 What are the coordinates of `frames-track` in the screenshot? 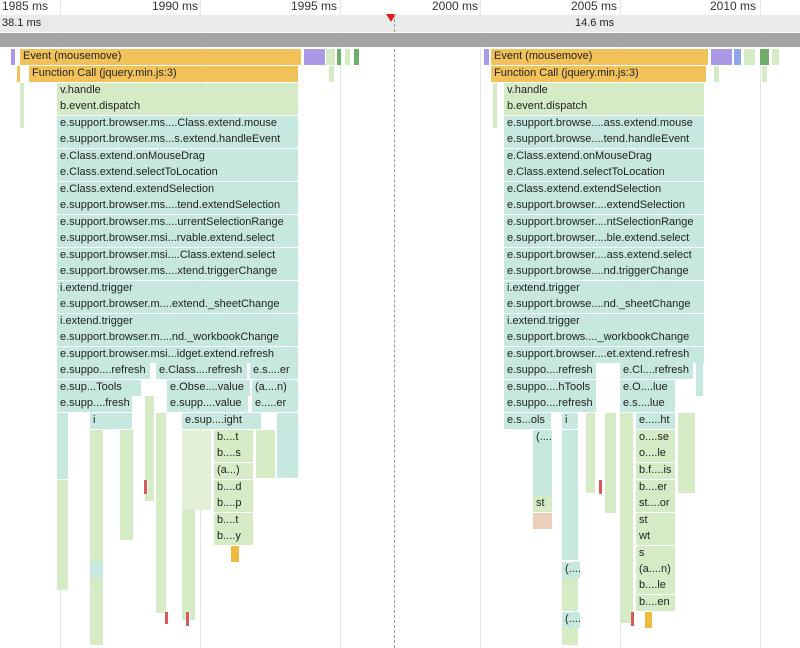 It's located at (400, 23).